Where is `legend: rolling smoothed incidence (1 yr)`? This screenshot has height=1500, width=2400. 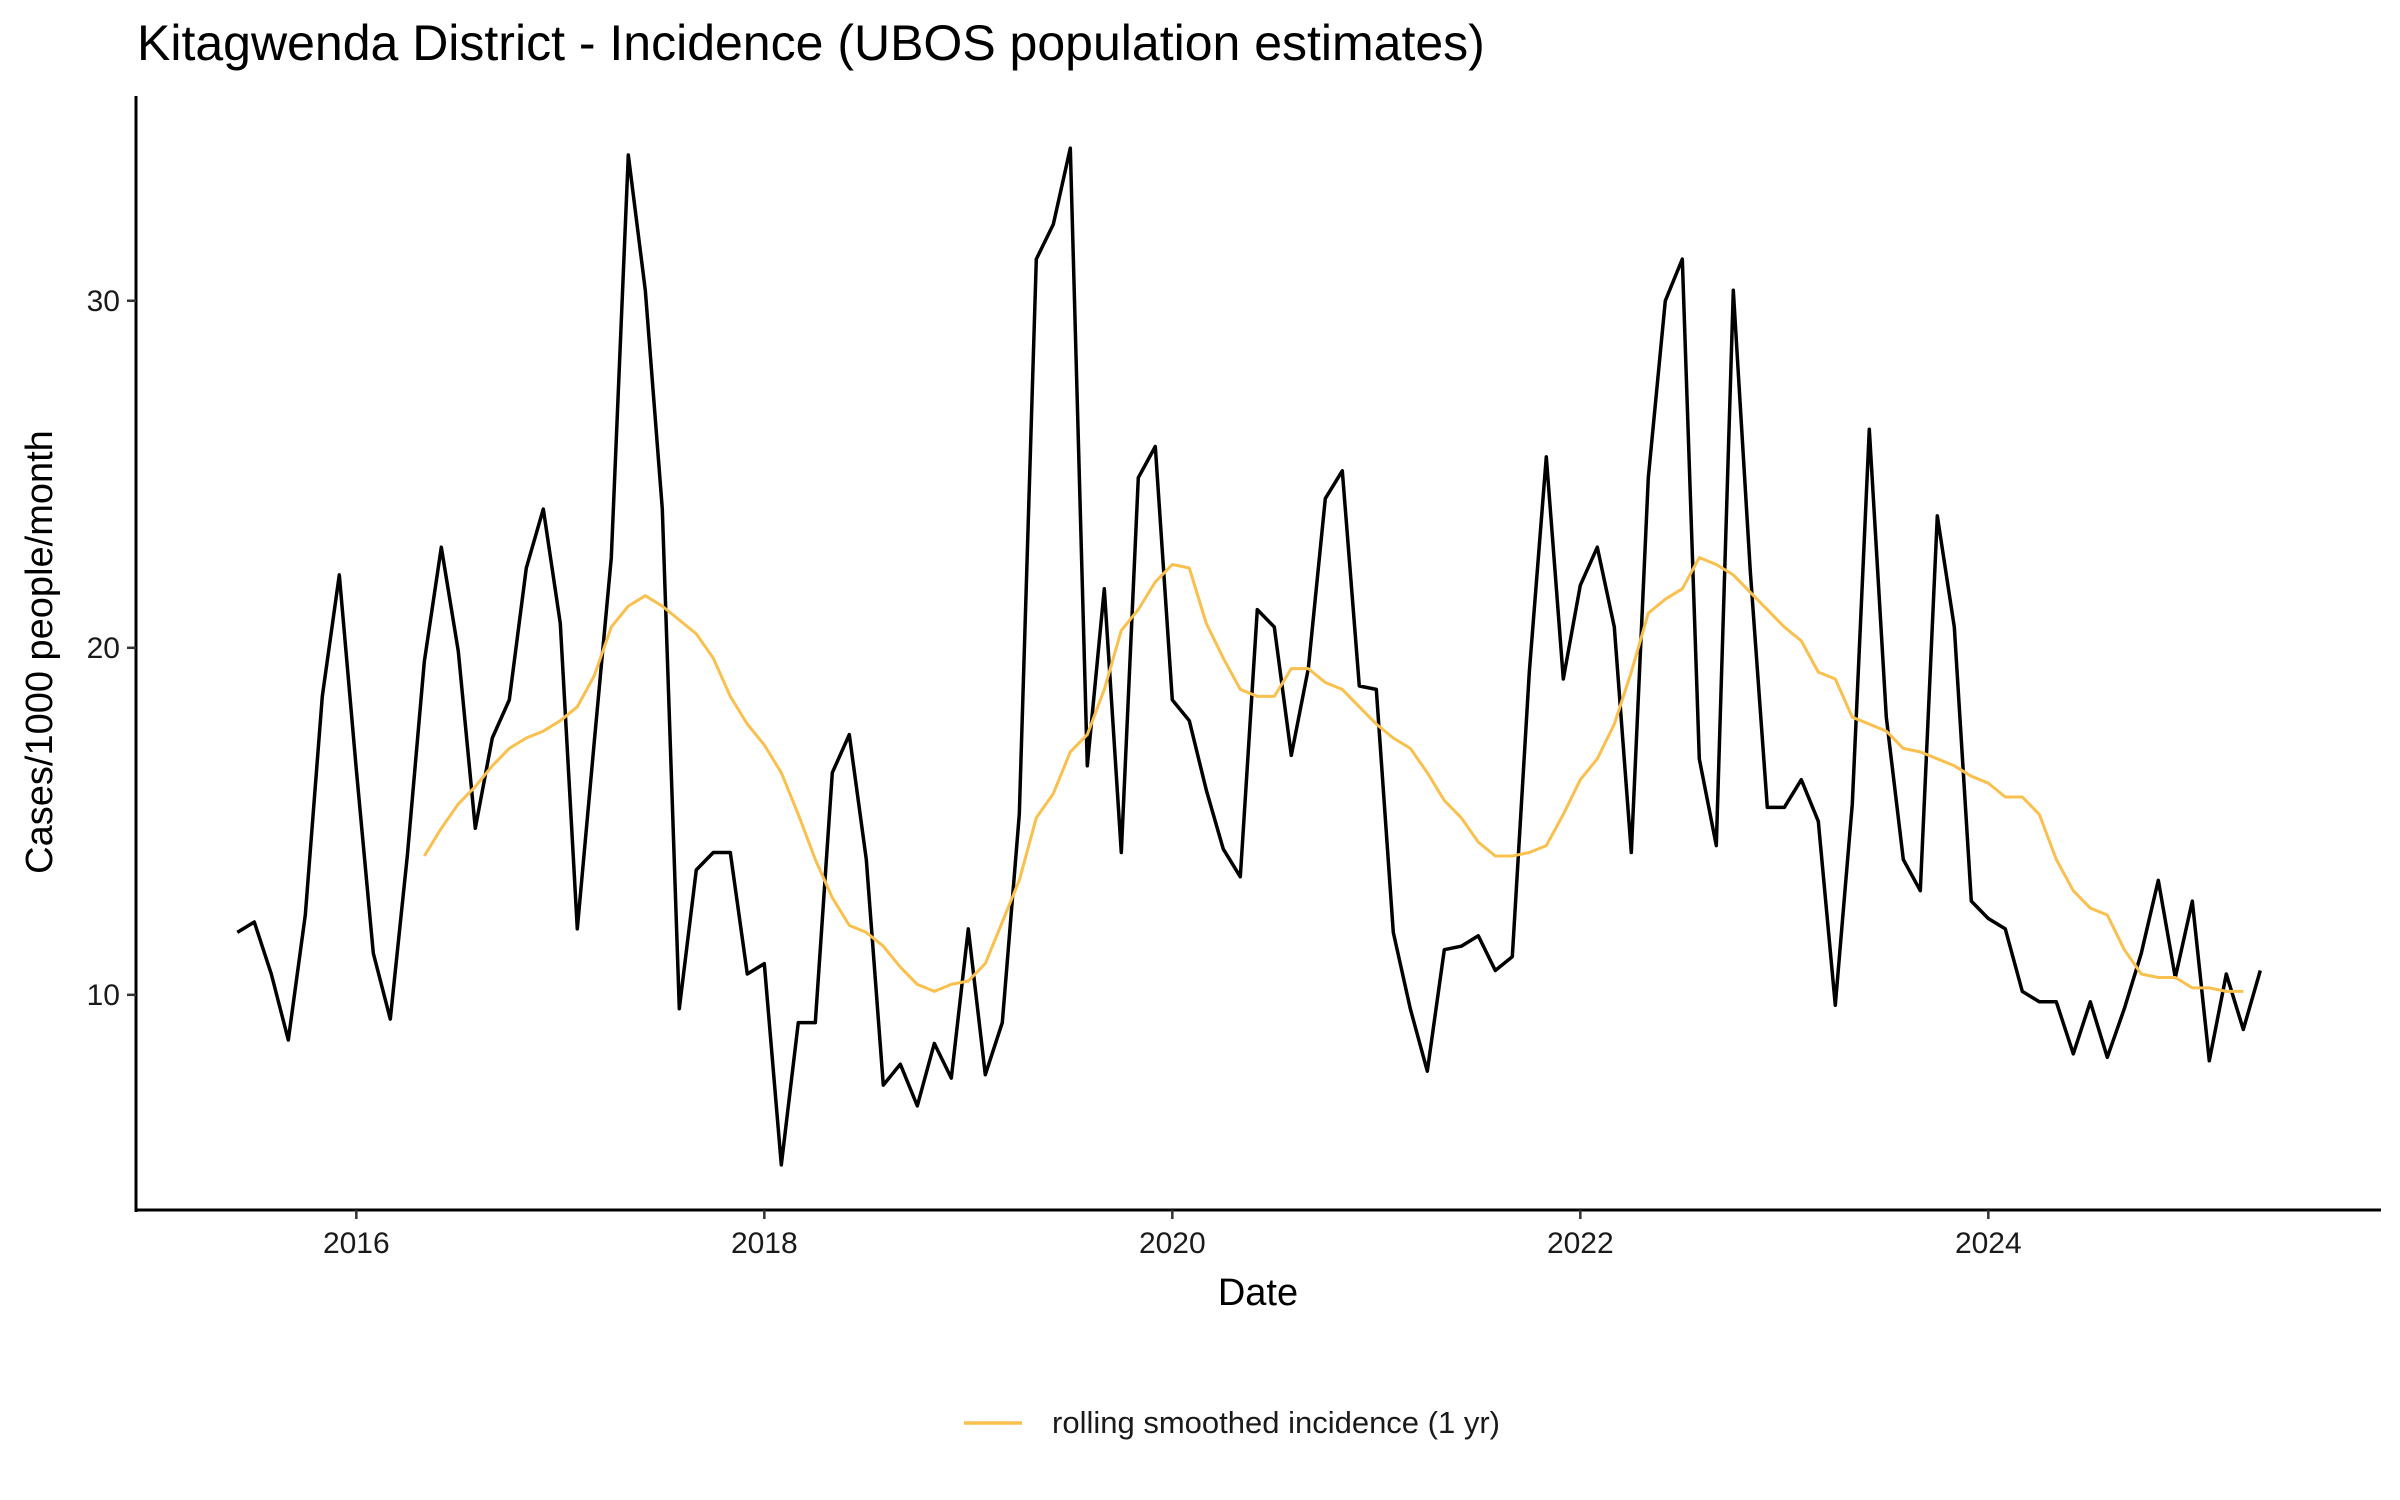 legend: rolling smoothed incidence (1 yr) is located at coordinates (1232, 1422).